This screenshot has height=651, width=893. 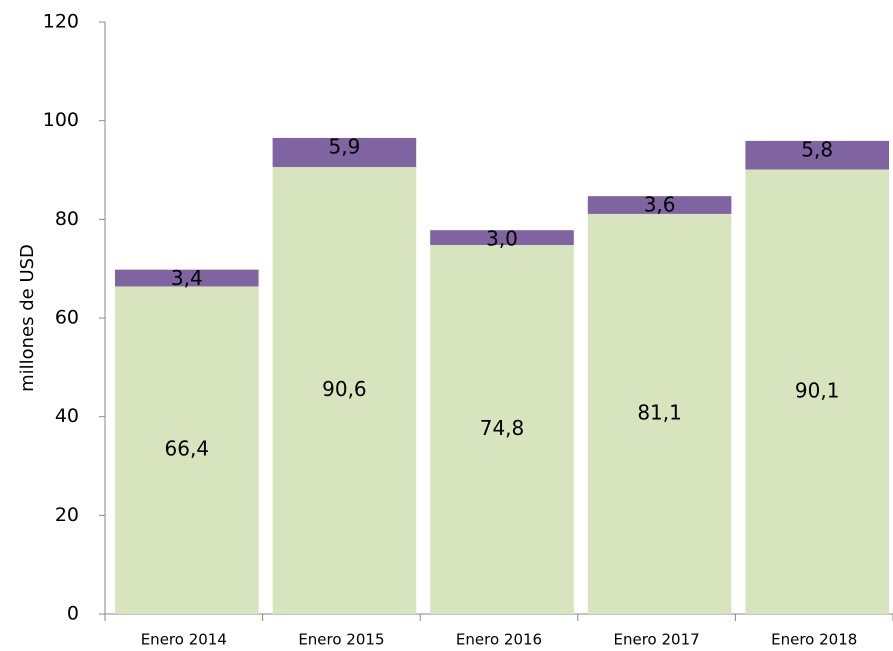 What do you see at coordinates (61, 22) in the screenshot?
I see `y-tick-label: 120` at bounding box center [61, 22].